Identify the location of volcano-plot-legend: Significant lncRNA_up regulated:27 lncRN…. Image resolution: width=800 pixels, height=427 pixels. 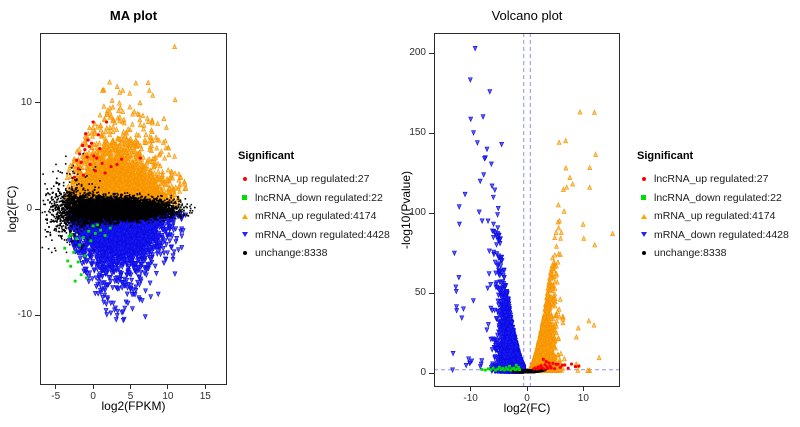
(713, 206).